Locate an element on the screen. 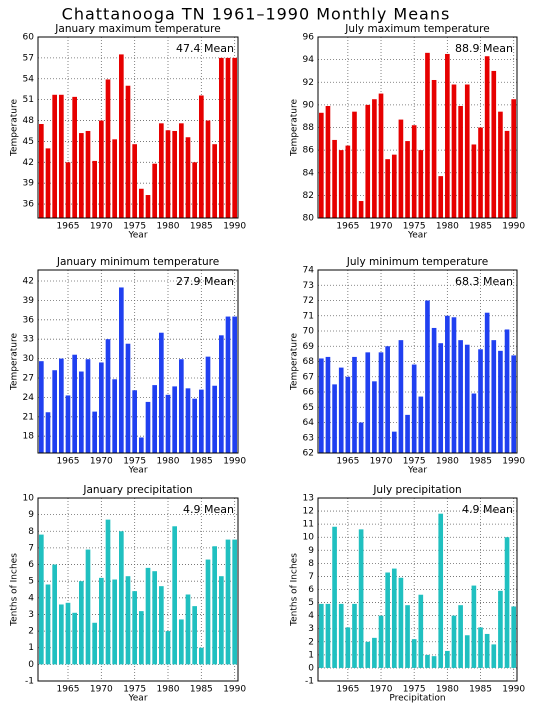 The height and width of the screenshot is (711, 535). y-axis-label: Temperature is located at coordinates (15, 128).